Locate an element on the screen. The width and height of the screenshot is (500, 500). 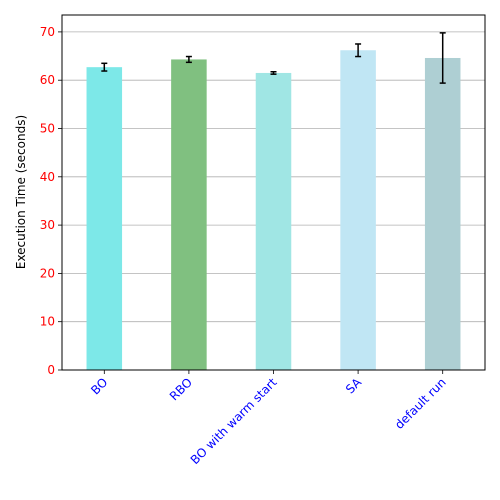
x-tick-label: default run is located at coordinates (420, 403).